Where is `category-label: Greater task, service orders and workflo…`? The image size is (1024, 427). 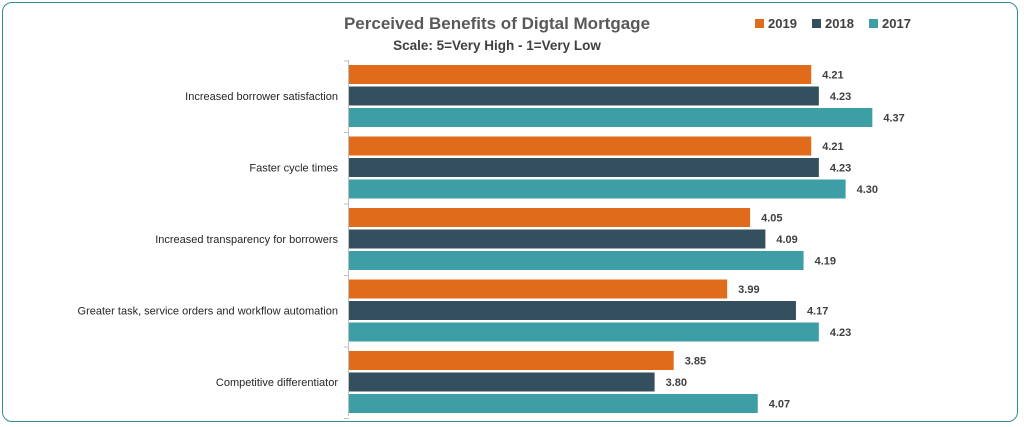
category-label: Greater task, service orders and workflo… is located at coordinates (208, 312).